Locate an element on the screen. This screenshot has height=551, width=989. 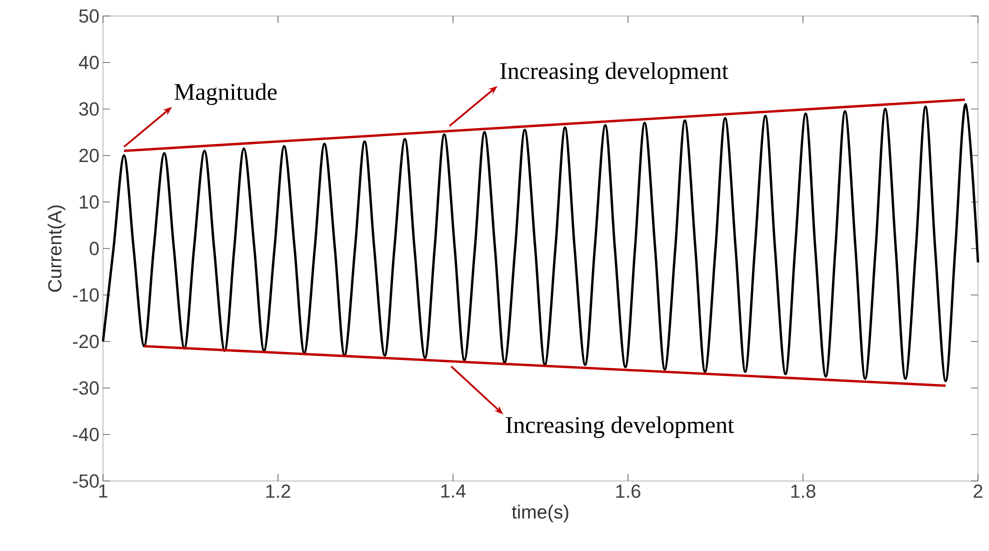
y-tick-label: 50 is located at coordinates (89, 16).